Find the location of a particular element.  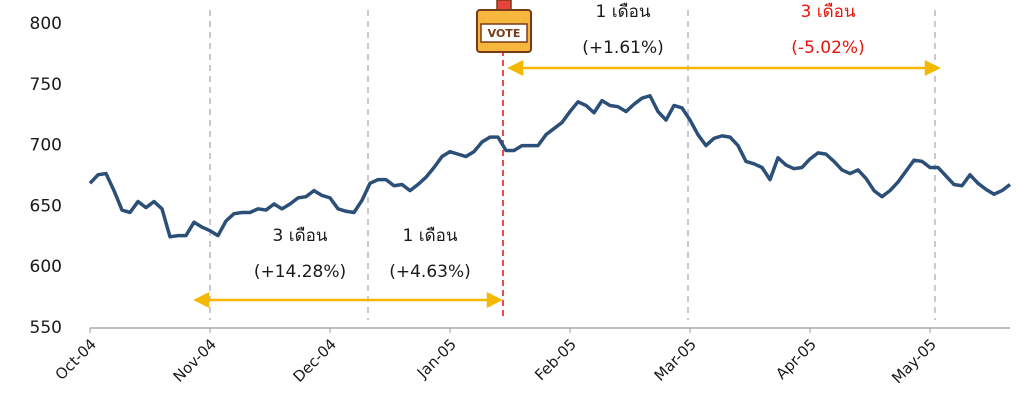

x-tick-label: Apr-05 is located at coordinates (796, 359).